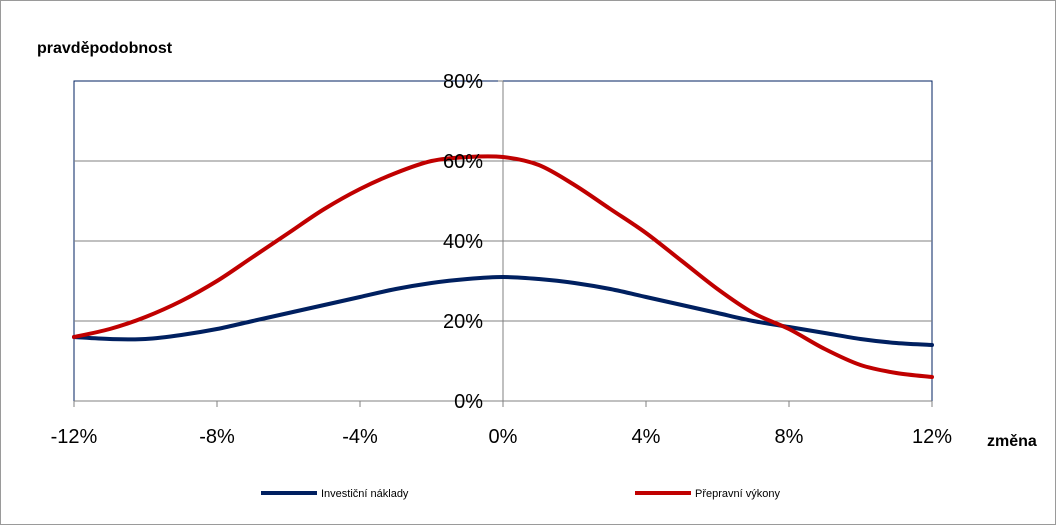 The width and height of the screenshot is (1056, 525). I want to click on x-tick-label-4: 4%, so click(646, 437).